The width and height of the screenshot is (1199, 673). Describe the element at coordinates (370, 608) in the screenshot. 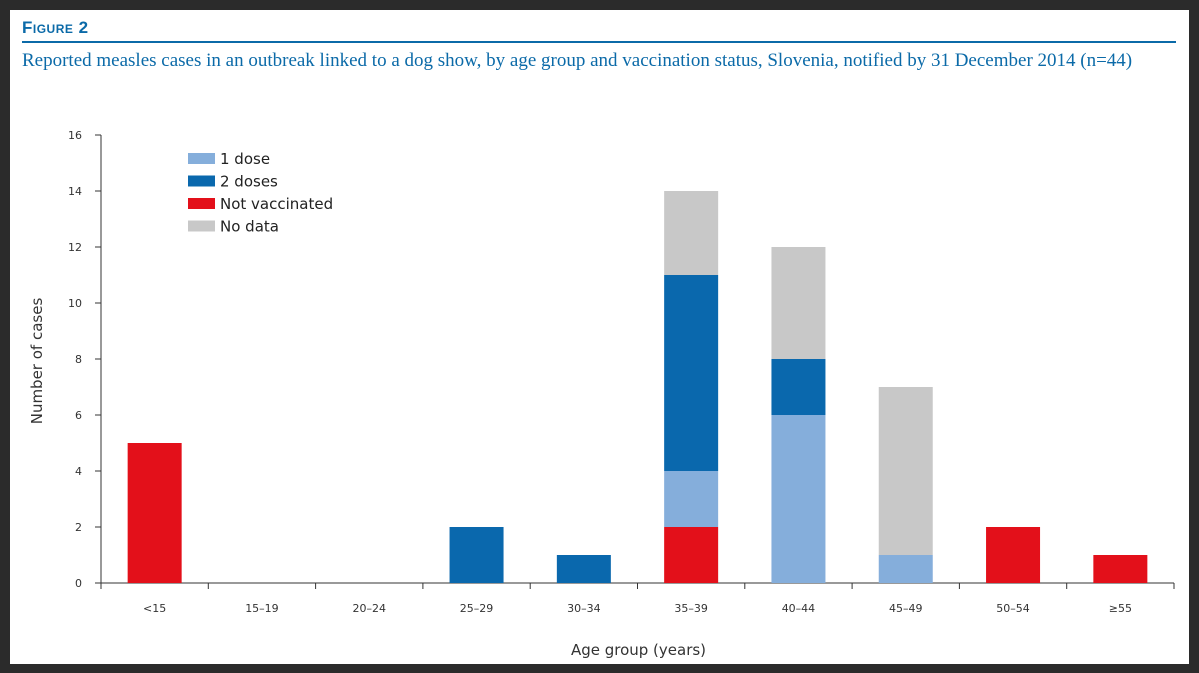

I see `x-tick-label: 20–24` at that location.